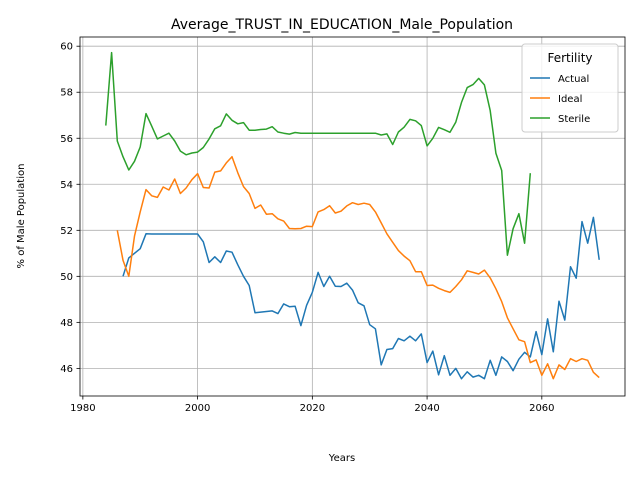  What do you see at coordinates (570, 99) in the screenshot?
I see `legend-label-ideal: Ideal` at bounding box center [570, 99].